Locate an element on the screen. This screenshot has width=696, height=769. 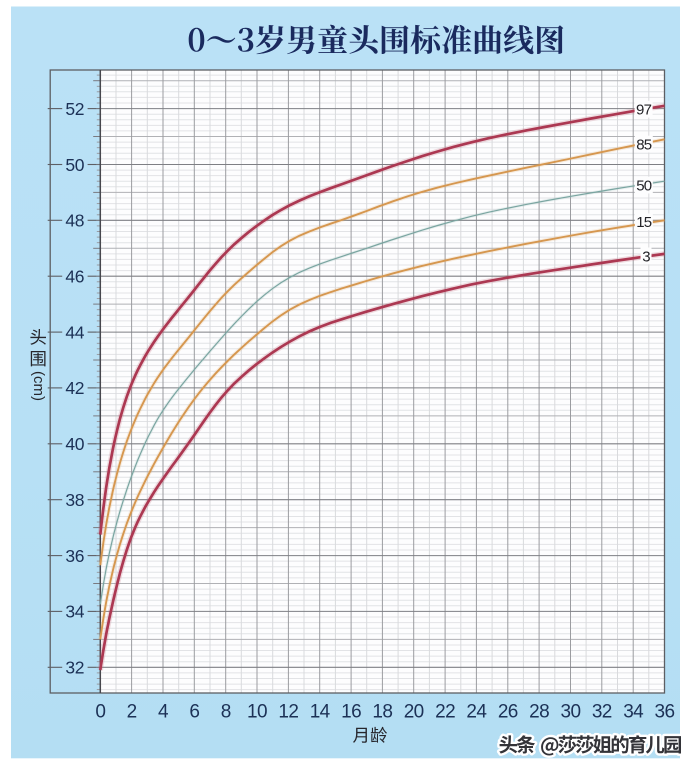
svg-text: 52 is located at coordinates (74, 109).